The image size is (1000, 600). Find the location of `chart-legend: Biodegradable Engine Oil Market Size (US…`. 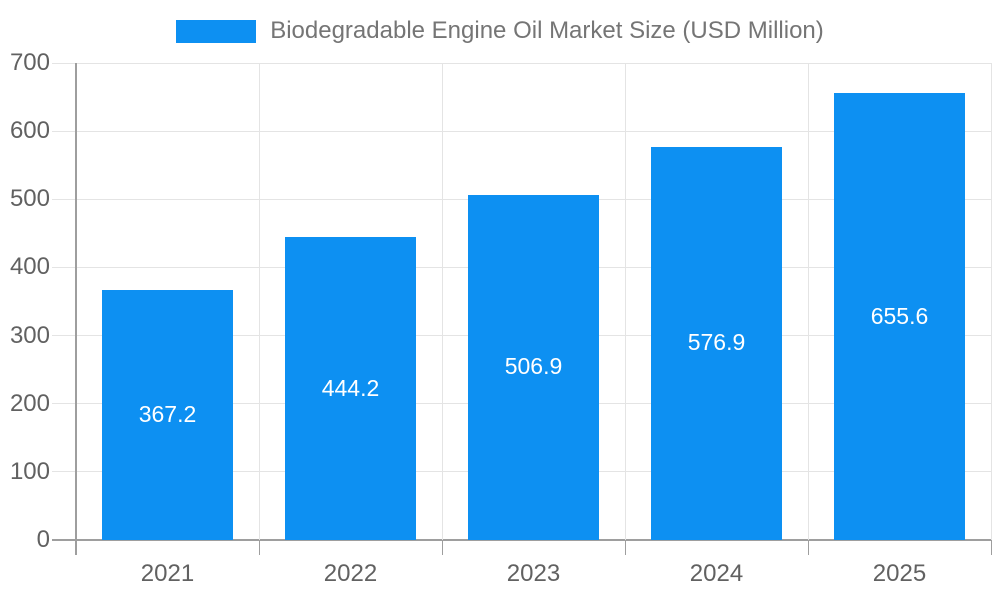

chart-legend: Biodegradable Engine Oil Market Size (US… is located at coordinates (500, 31).